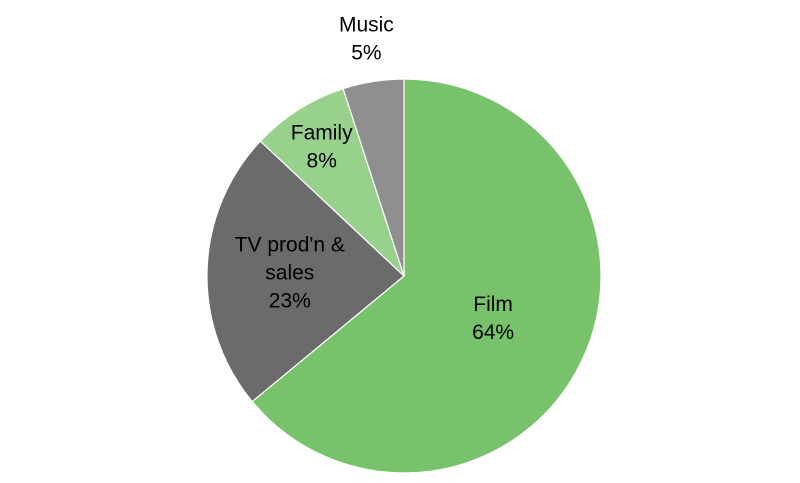 The image size is (800, 483). What do you see at coordinates (322, 132) in the screenshot?
I see `slice-name-label: Family` at bounding box center [322, 132].